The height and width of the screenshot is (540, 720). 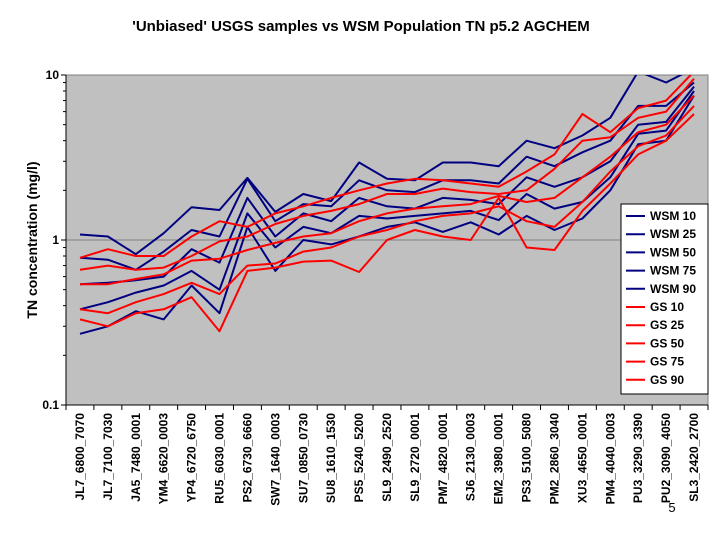 What do you see at coordinates (331, 458) in the screenshot?
I see `x-tick-label: SU8_1610_1530` at bounding box center [331, 458].